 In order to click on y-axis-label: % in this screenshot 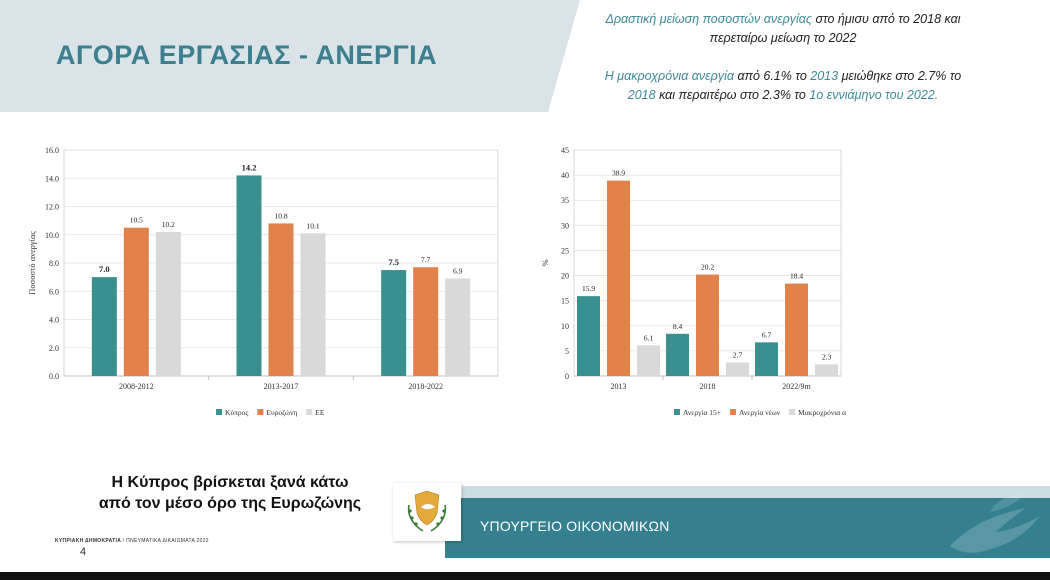, I will do `click(545, 262)`.